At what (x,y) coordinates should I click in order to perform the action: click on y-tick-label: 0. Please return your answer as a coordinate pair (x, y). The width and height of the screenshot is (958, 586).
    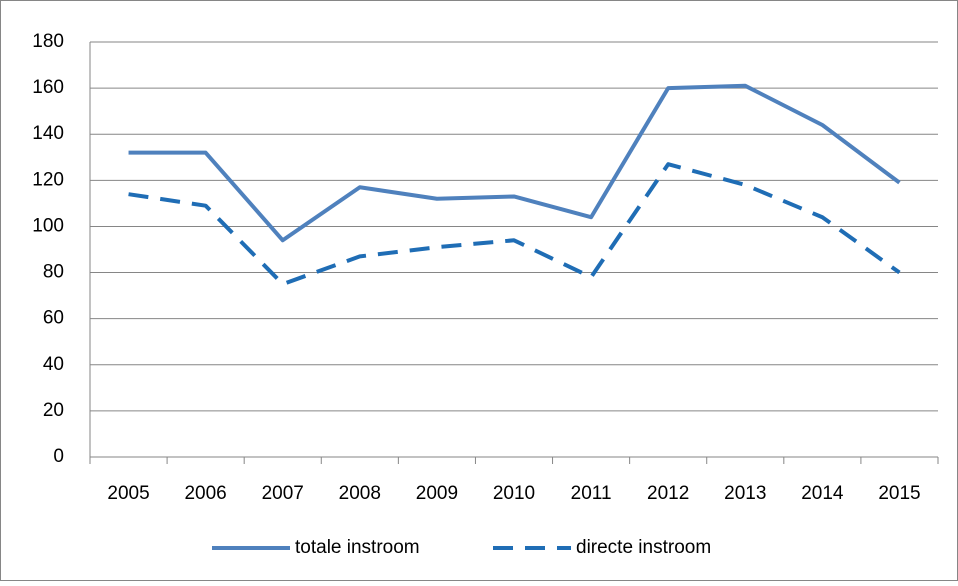
    Looking at the image, I should click on (58, 456).